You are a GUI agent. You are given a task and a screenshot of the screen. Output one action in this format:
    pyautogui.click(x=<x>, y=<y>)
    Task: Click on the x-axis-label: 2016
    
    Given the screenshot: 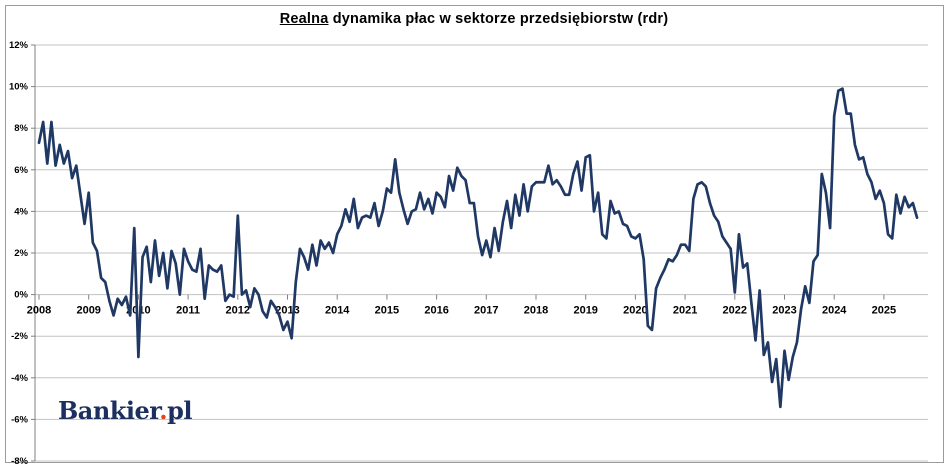 What is the action you would take?
    pyautogui.click(x=436, y=311)
    